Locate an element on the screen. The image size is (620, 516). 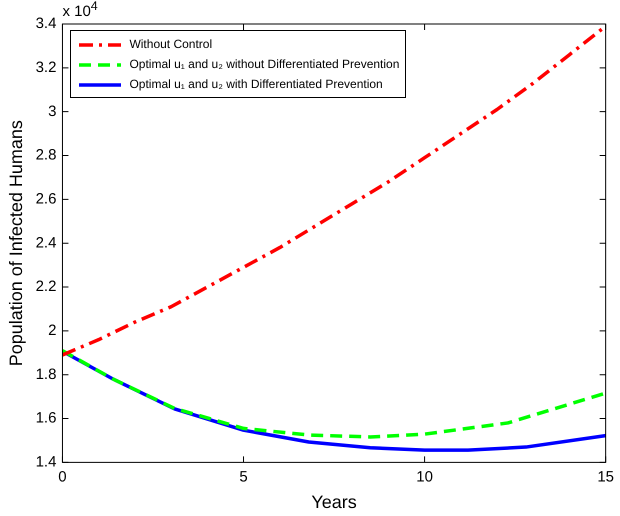
y-tick-label: 3.2 is located at coordinates (46, 67).